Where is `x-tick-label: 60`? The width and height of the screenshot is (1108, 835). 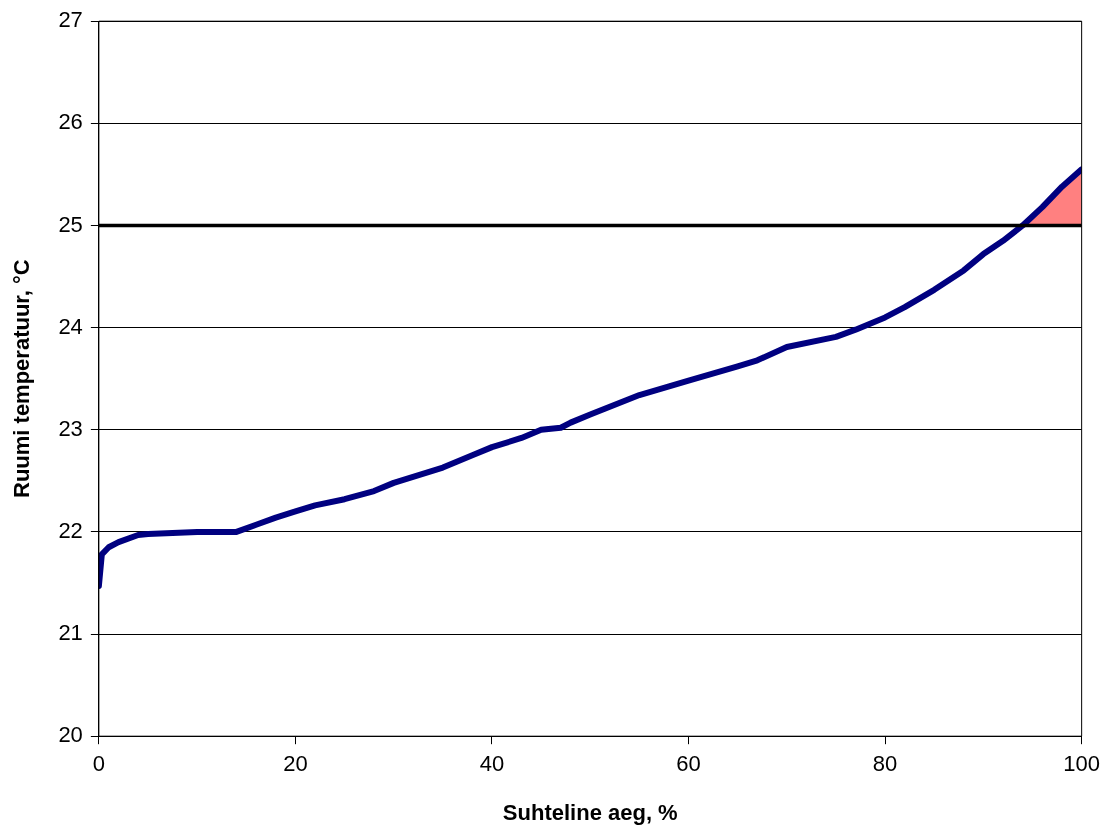
x-tick-label: 60 is located at coordinates (688, 764).